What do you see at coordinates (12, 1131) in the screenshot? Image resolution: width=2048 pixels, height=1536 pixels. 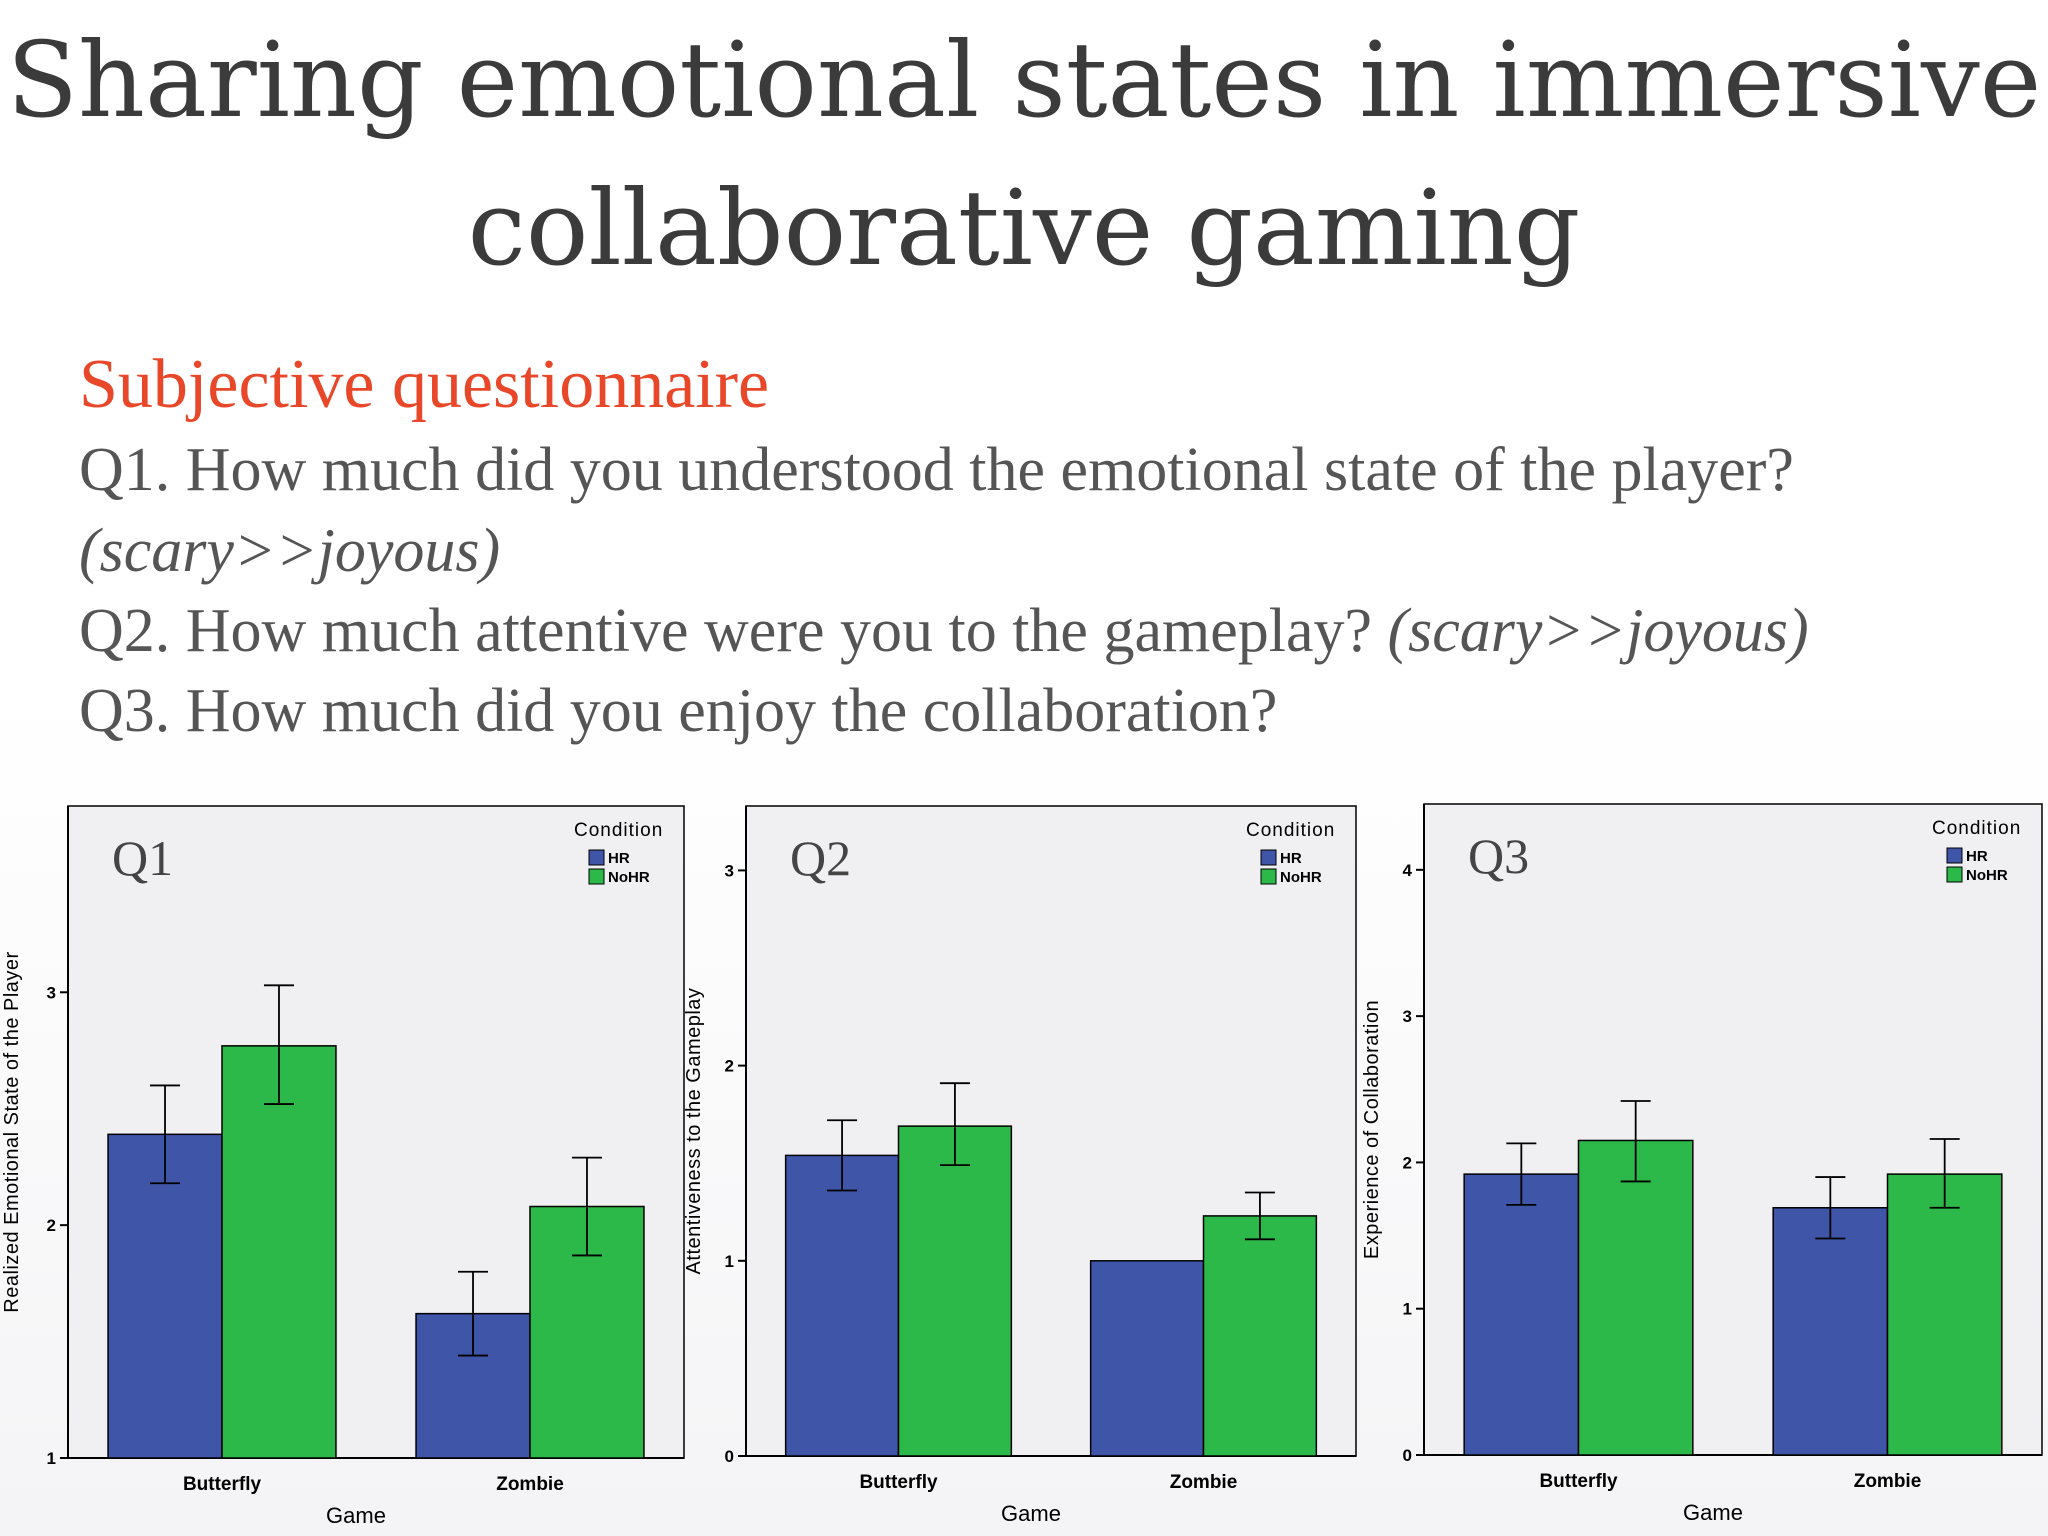 I see `y-axis-title: Realized Emotional State of the Player` at bounding box center [12, 1131].